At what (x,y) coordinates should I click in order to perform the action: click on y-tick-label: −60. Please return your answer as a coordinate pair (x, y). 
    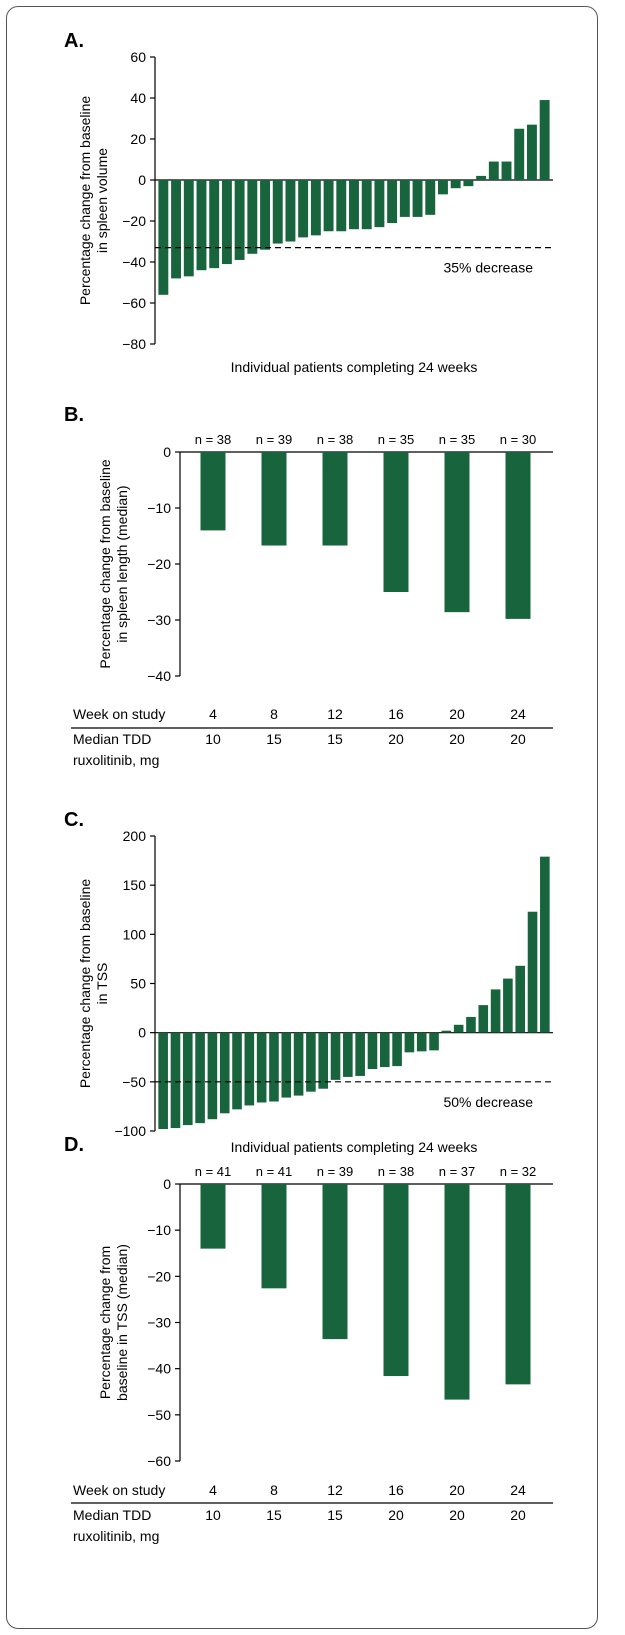
    Looking at the image, I should click on (159, 1461).